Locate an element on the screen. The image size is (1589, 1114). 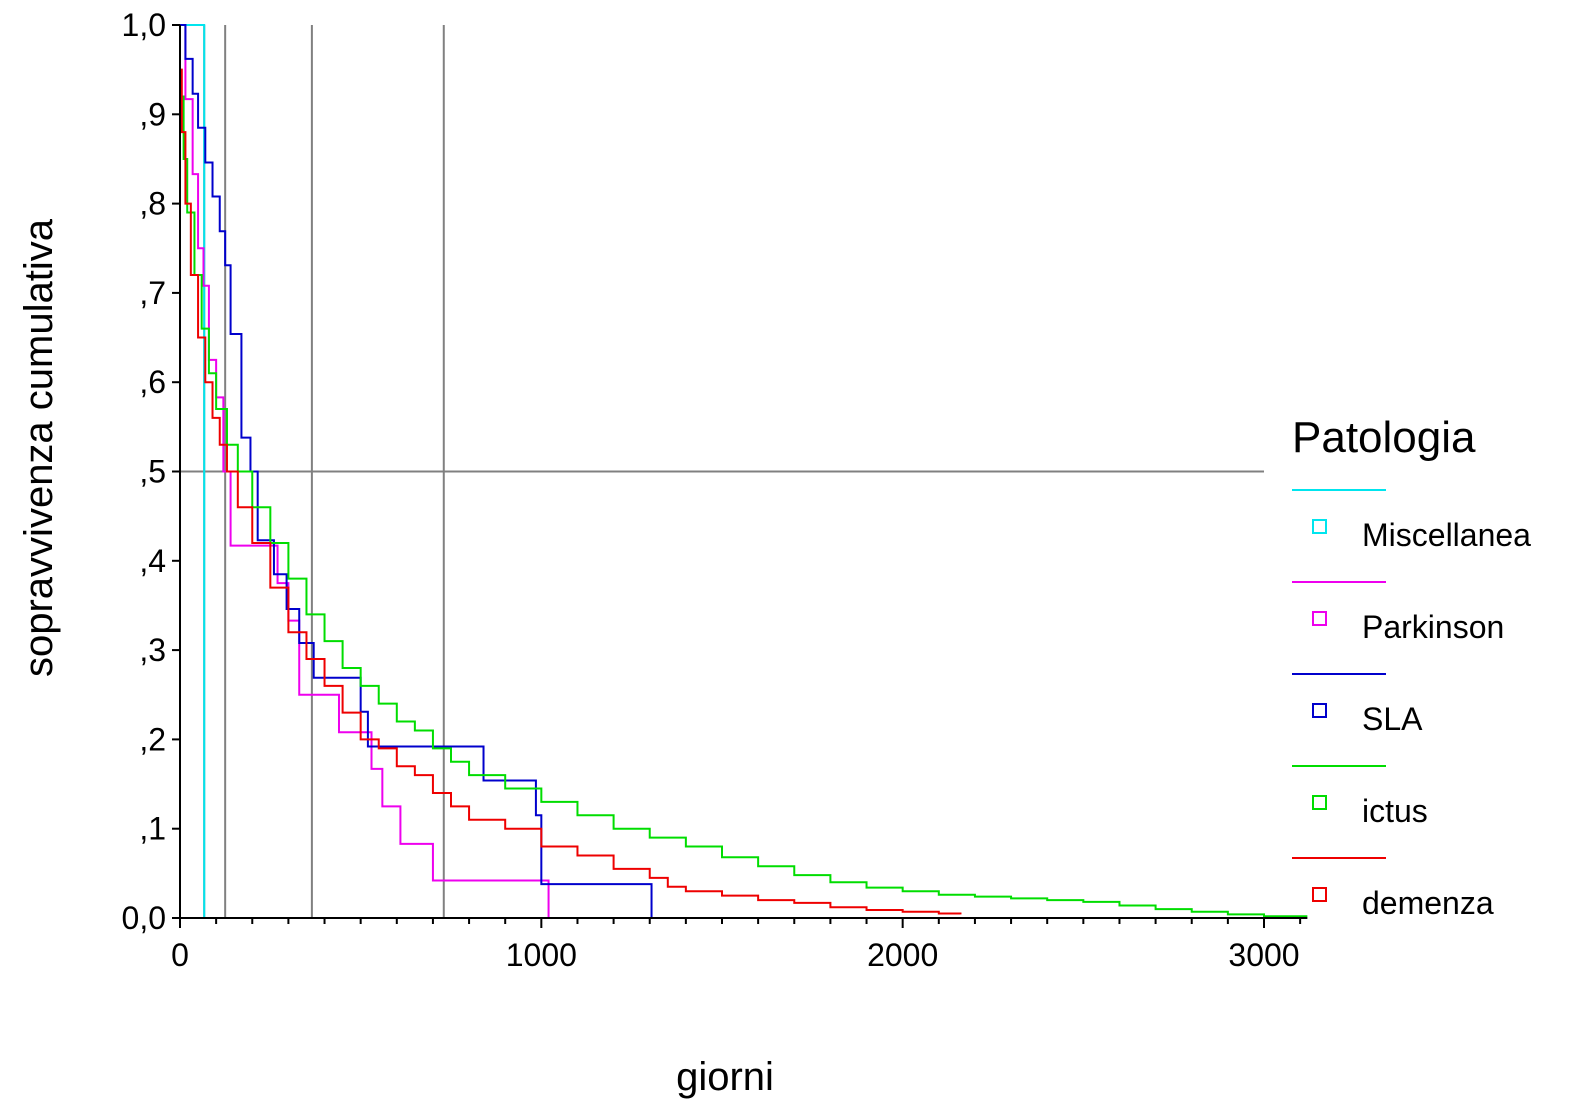
x-tick-label: 0 is located at coordinates (180, 955).